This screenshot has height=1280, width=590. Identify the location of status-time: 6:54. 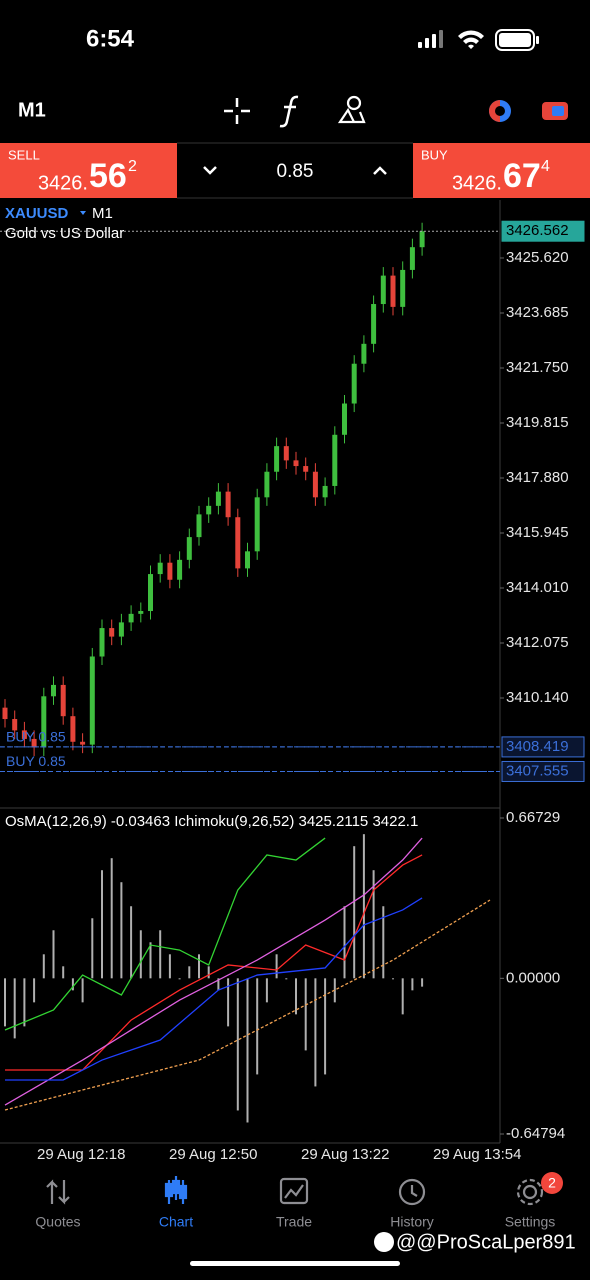
(110, 38).